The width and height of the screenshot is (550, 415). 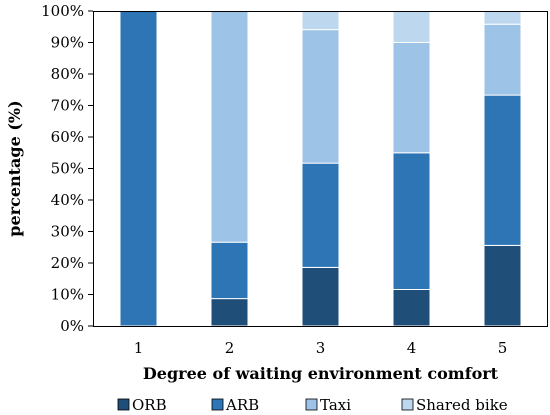 I want to click on legend-swatch-taxi, so click(x=311, y=404).